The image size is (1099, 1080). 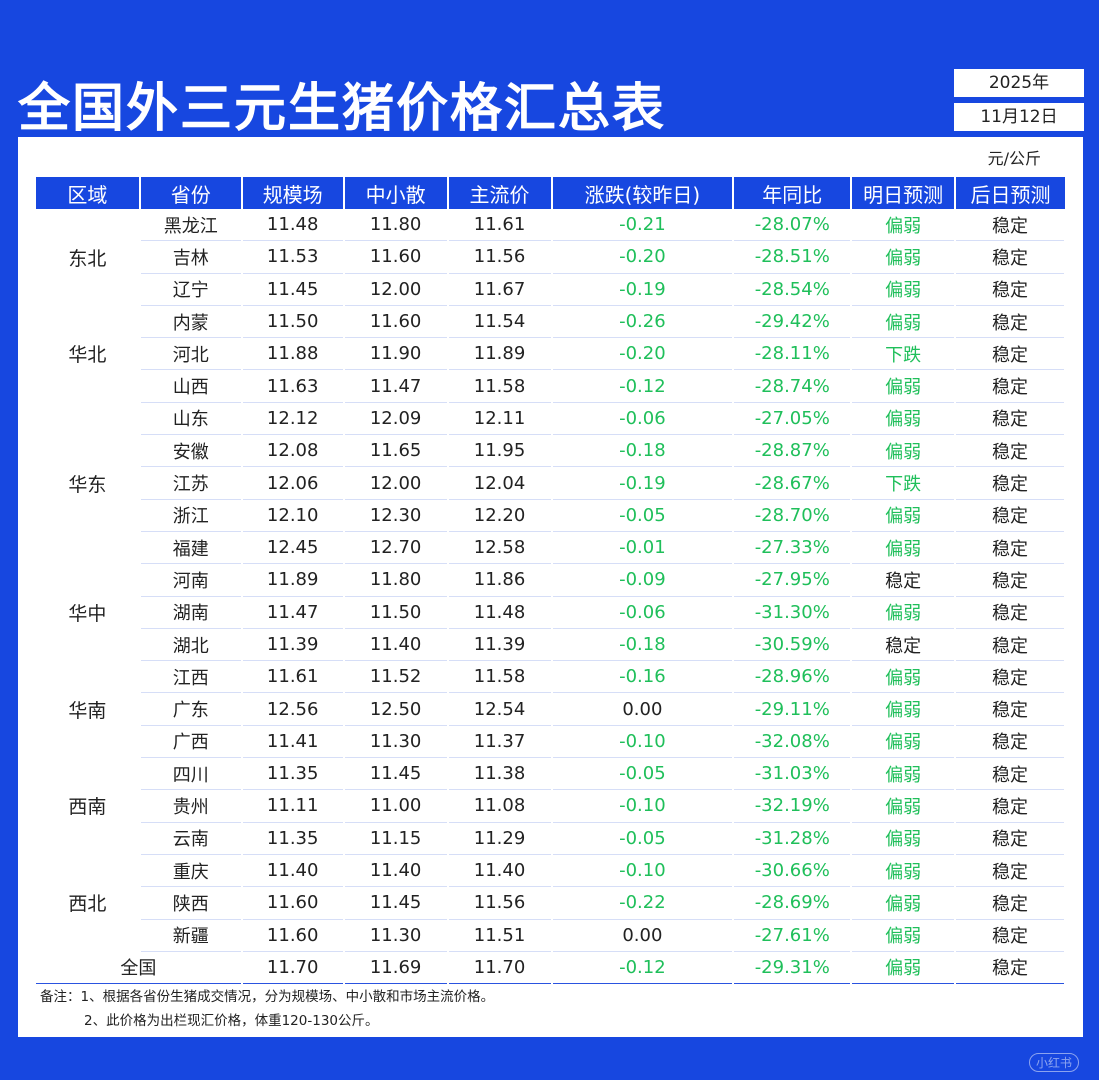 I want to click on province-cell: 内蒙, so click(x=191, y=322).